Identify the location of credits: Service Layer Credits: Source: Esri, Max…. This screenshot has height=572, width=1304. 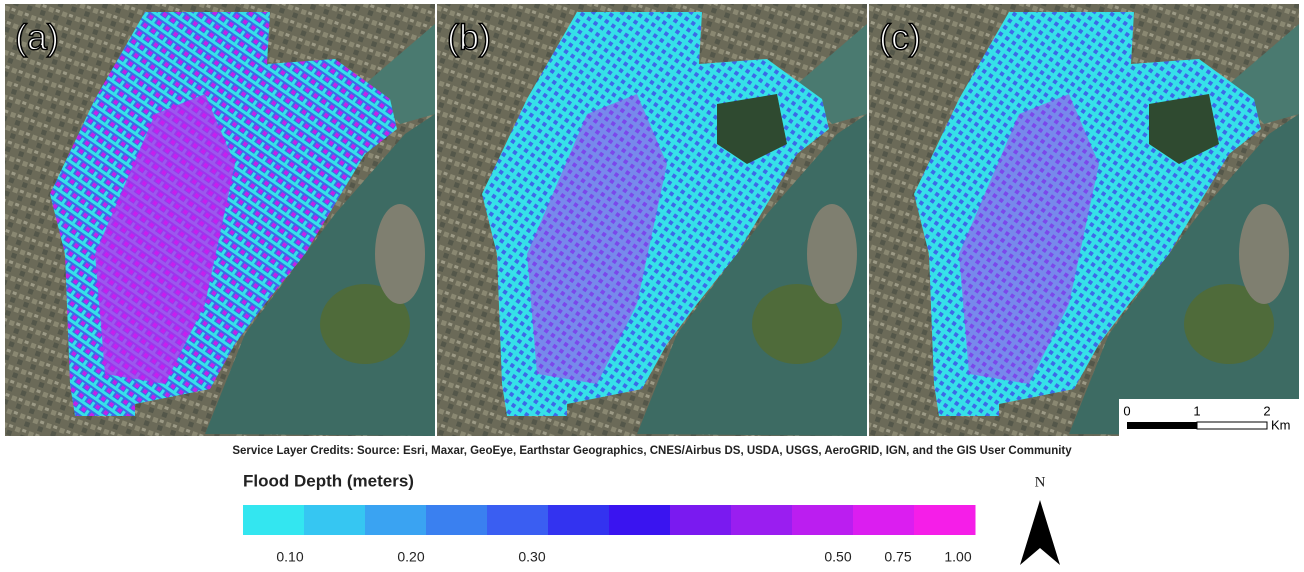
(652, 451).